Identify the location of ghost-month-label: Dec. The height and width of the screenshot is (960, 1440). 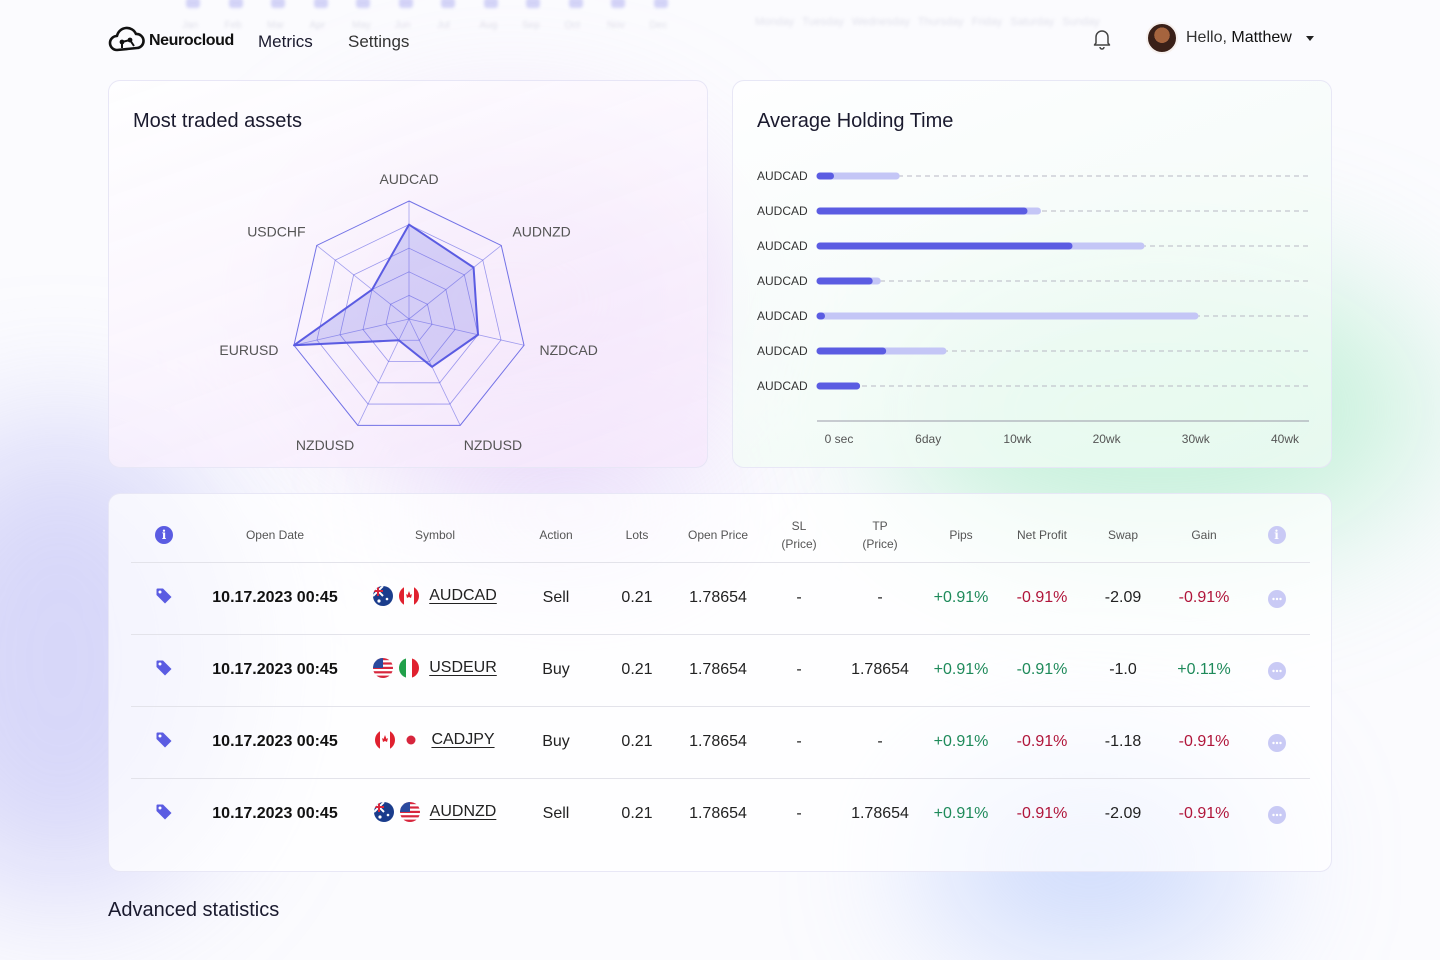
(658, 25).